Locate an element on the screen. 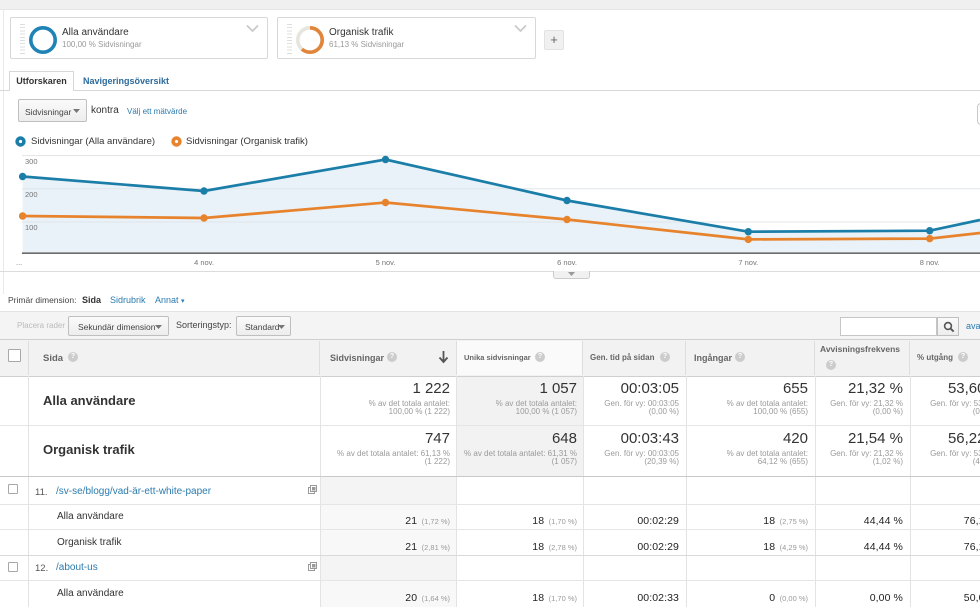 This screenshot has height=607, width=980. svg-text: 200 is located at coordinates (31, 194).